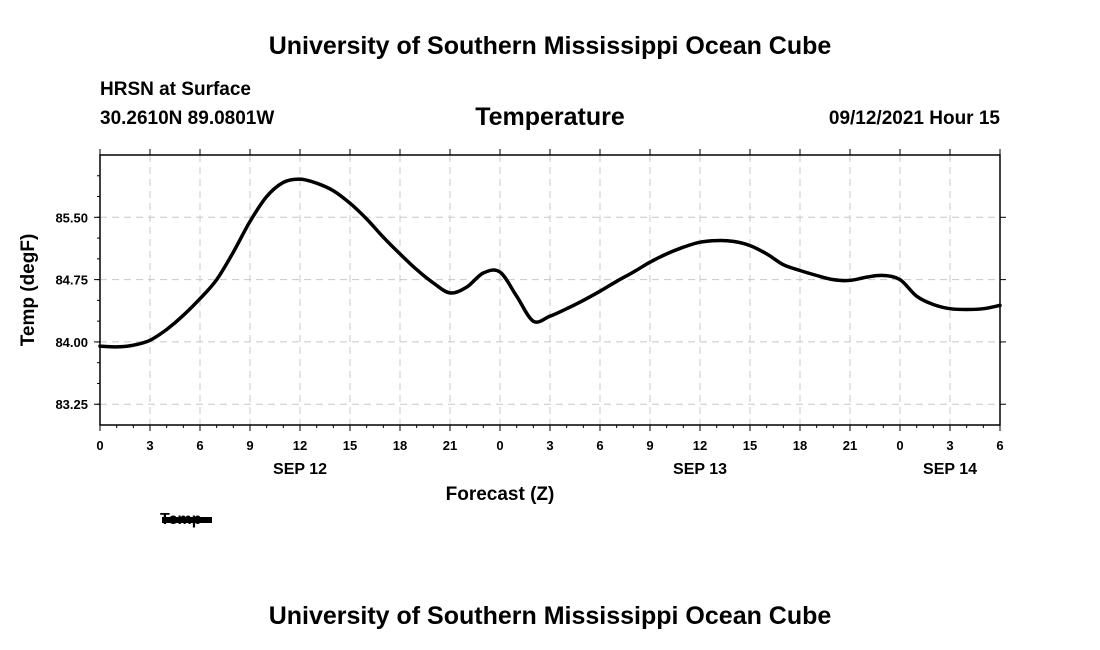 This screenshot has width=1100, height=650. Describe the element at coordinates (71, 280) in the screenshot. I see `y-tick-label: 84.75` at that location.